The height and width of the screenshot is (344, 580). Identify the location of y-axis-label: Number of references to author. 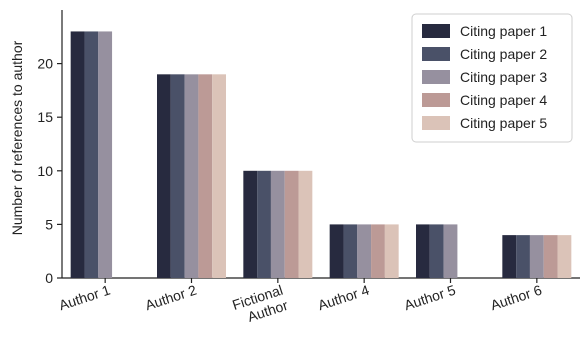
(17, 137).